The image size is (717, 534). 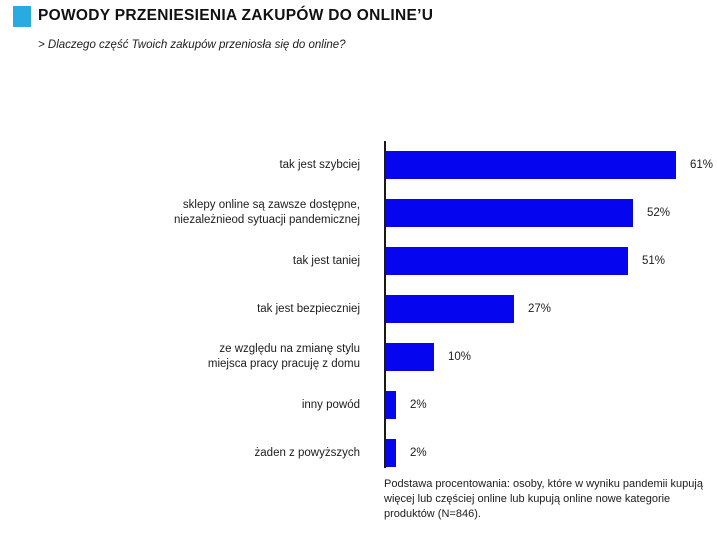 What do you see at coordinates (308, 308) in the screenshot?
I see `category-label: tak jest bezpieczniej` at bounding box center [308, 308].